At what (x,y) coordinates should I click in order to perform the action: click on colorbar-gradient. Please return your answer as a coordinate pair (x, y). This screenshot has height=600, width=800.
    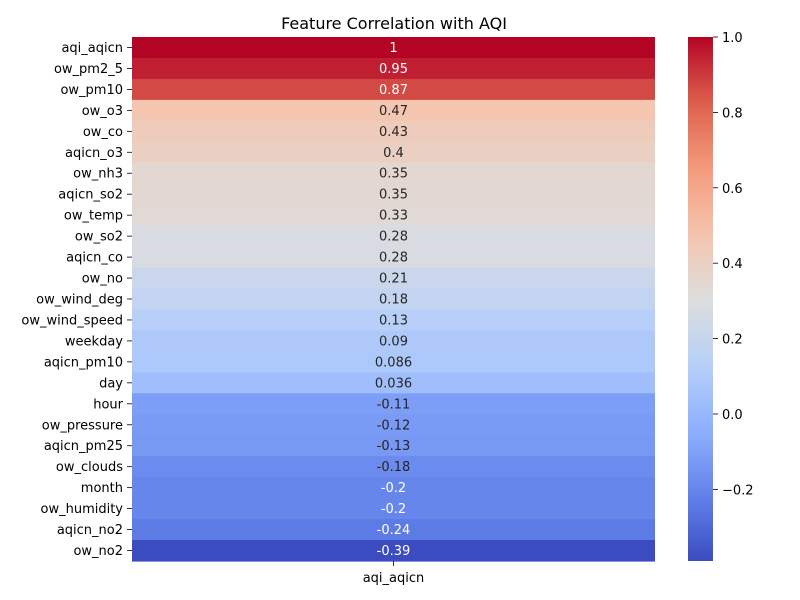
    Looking at the image, I should click on (700, 299).